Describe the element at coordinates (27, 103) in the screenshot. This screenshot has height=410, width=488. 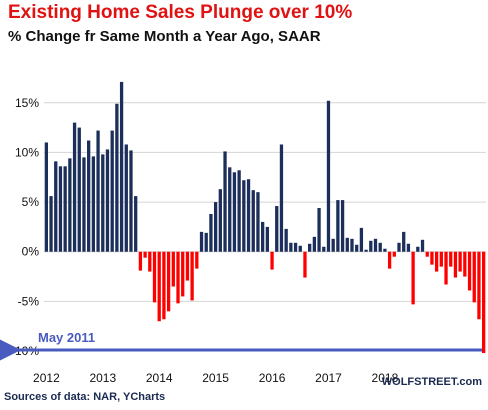
I see `y-tick-label: 15%` at that location.